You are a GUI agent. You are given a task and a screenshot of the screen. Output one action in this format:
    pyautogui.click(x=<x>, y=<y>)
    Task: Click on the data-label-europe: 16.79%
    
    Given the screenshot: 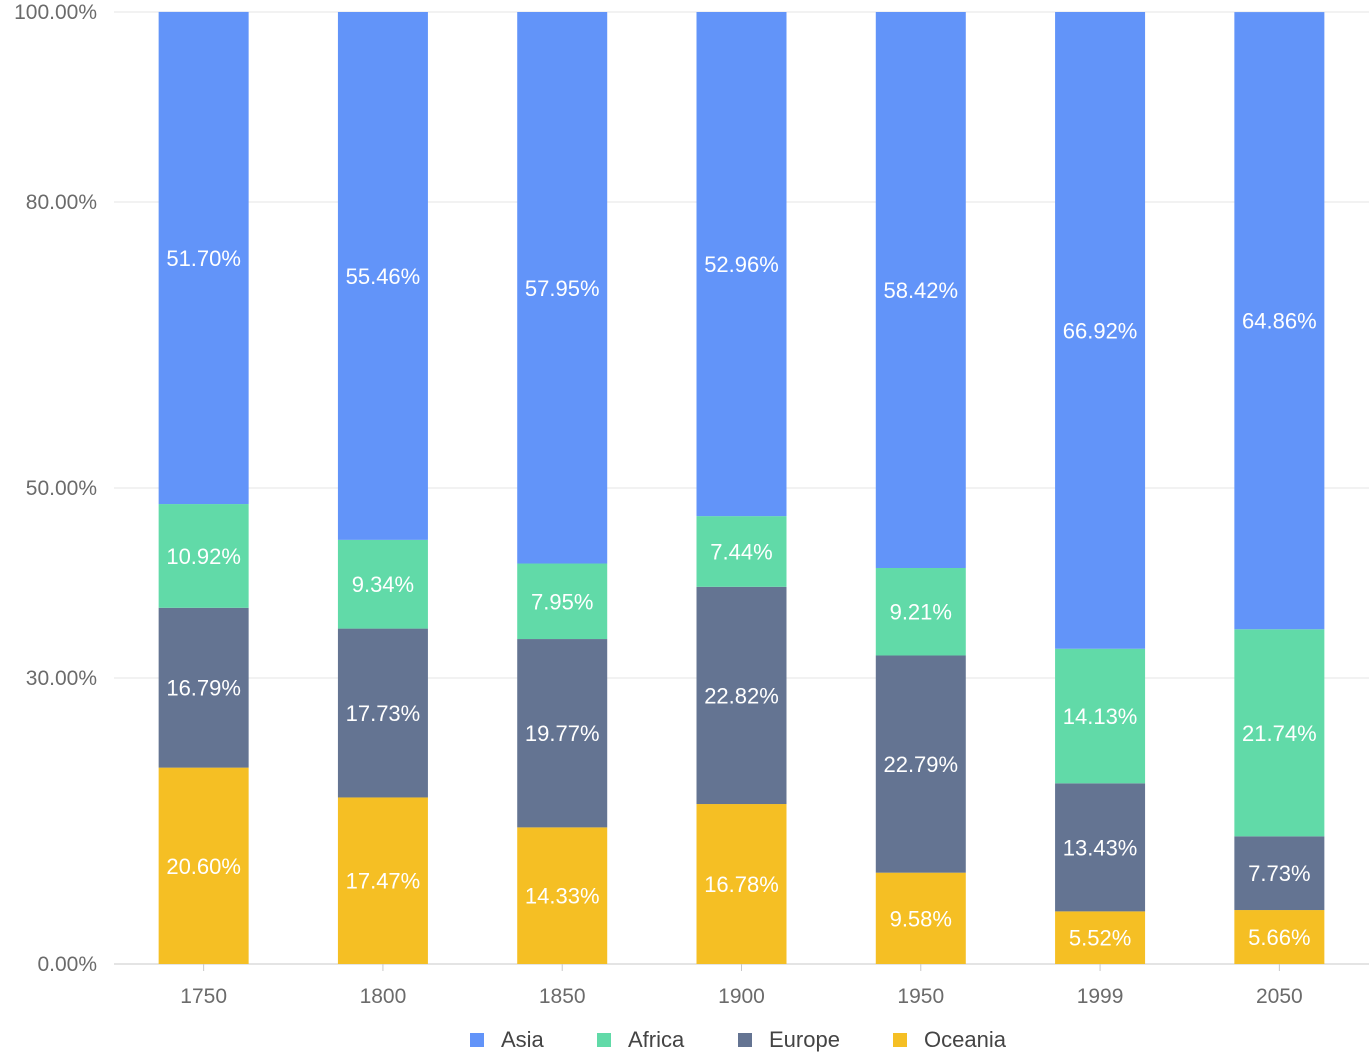 What is the action you would take?
    pyautogui.click(x=203, y=688)
    